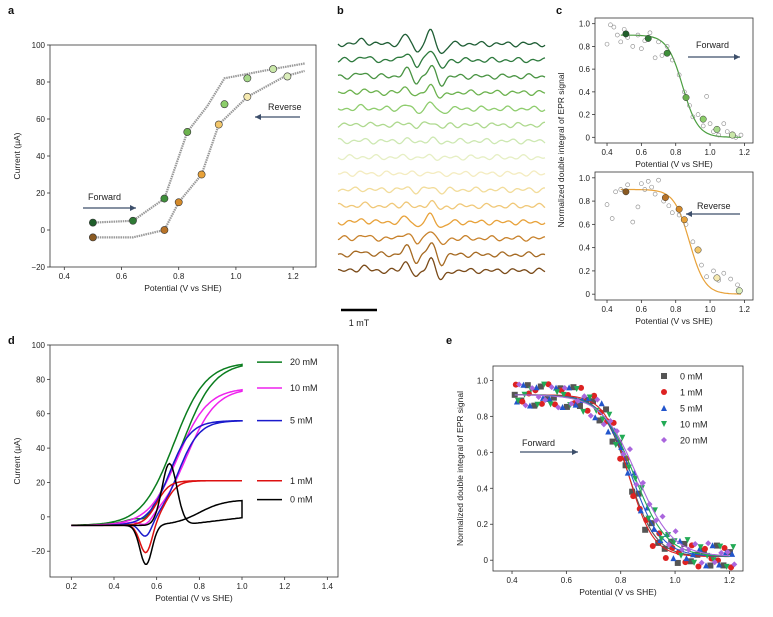 The image size is (773, 617). I want to click on curve-reverse, so click(198, 154).